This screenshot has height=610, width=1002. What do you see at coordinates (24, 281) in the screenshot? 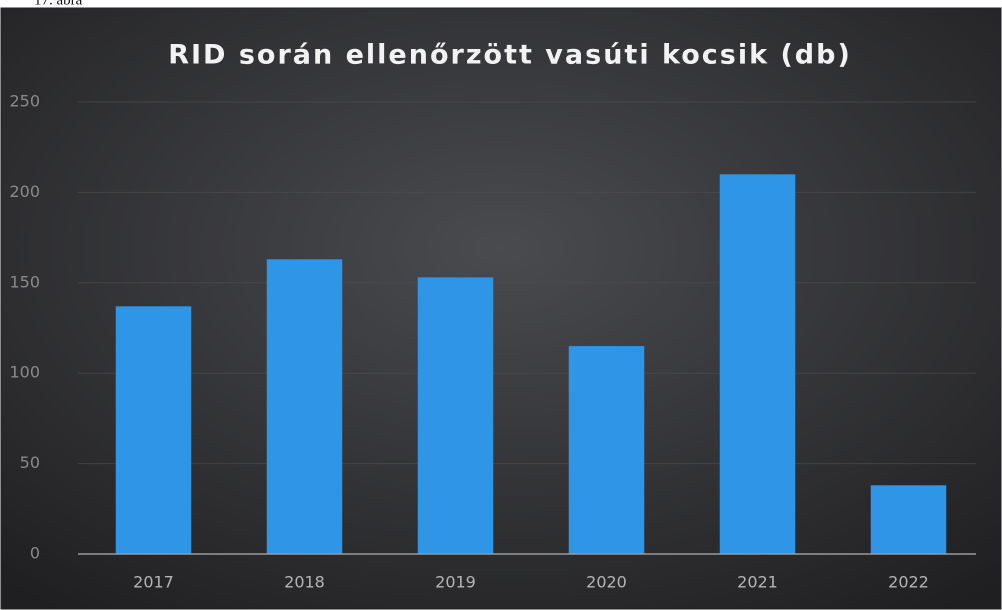
I see `y-tick-label: 150` at bounding box center [24, 281].